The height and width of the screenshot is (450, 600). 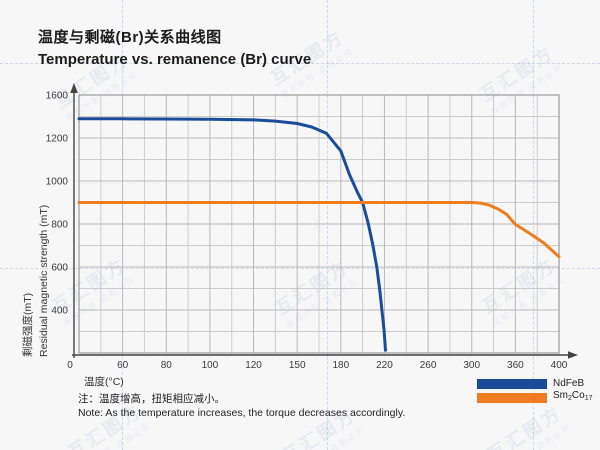 What do you see at coordinates (384, 365) in the screenshot?
I see `x-tick-label: 220` at bounding box center [384, 365].